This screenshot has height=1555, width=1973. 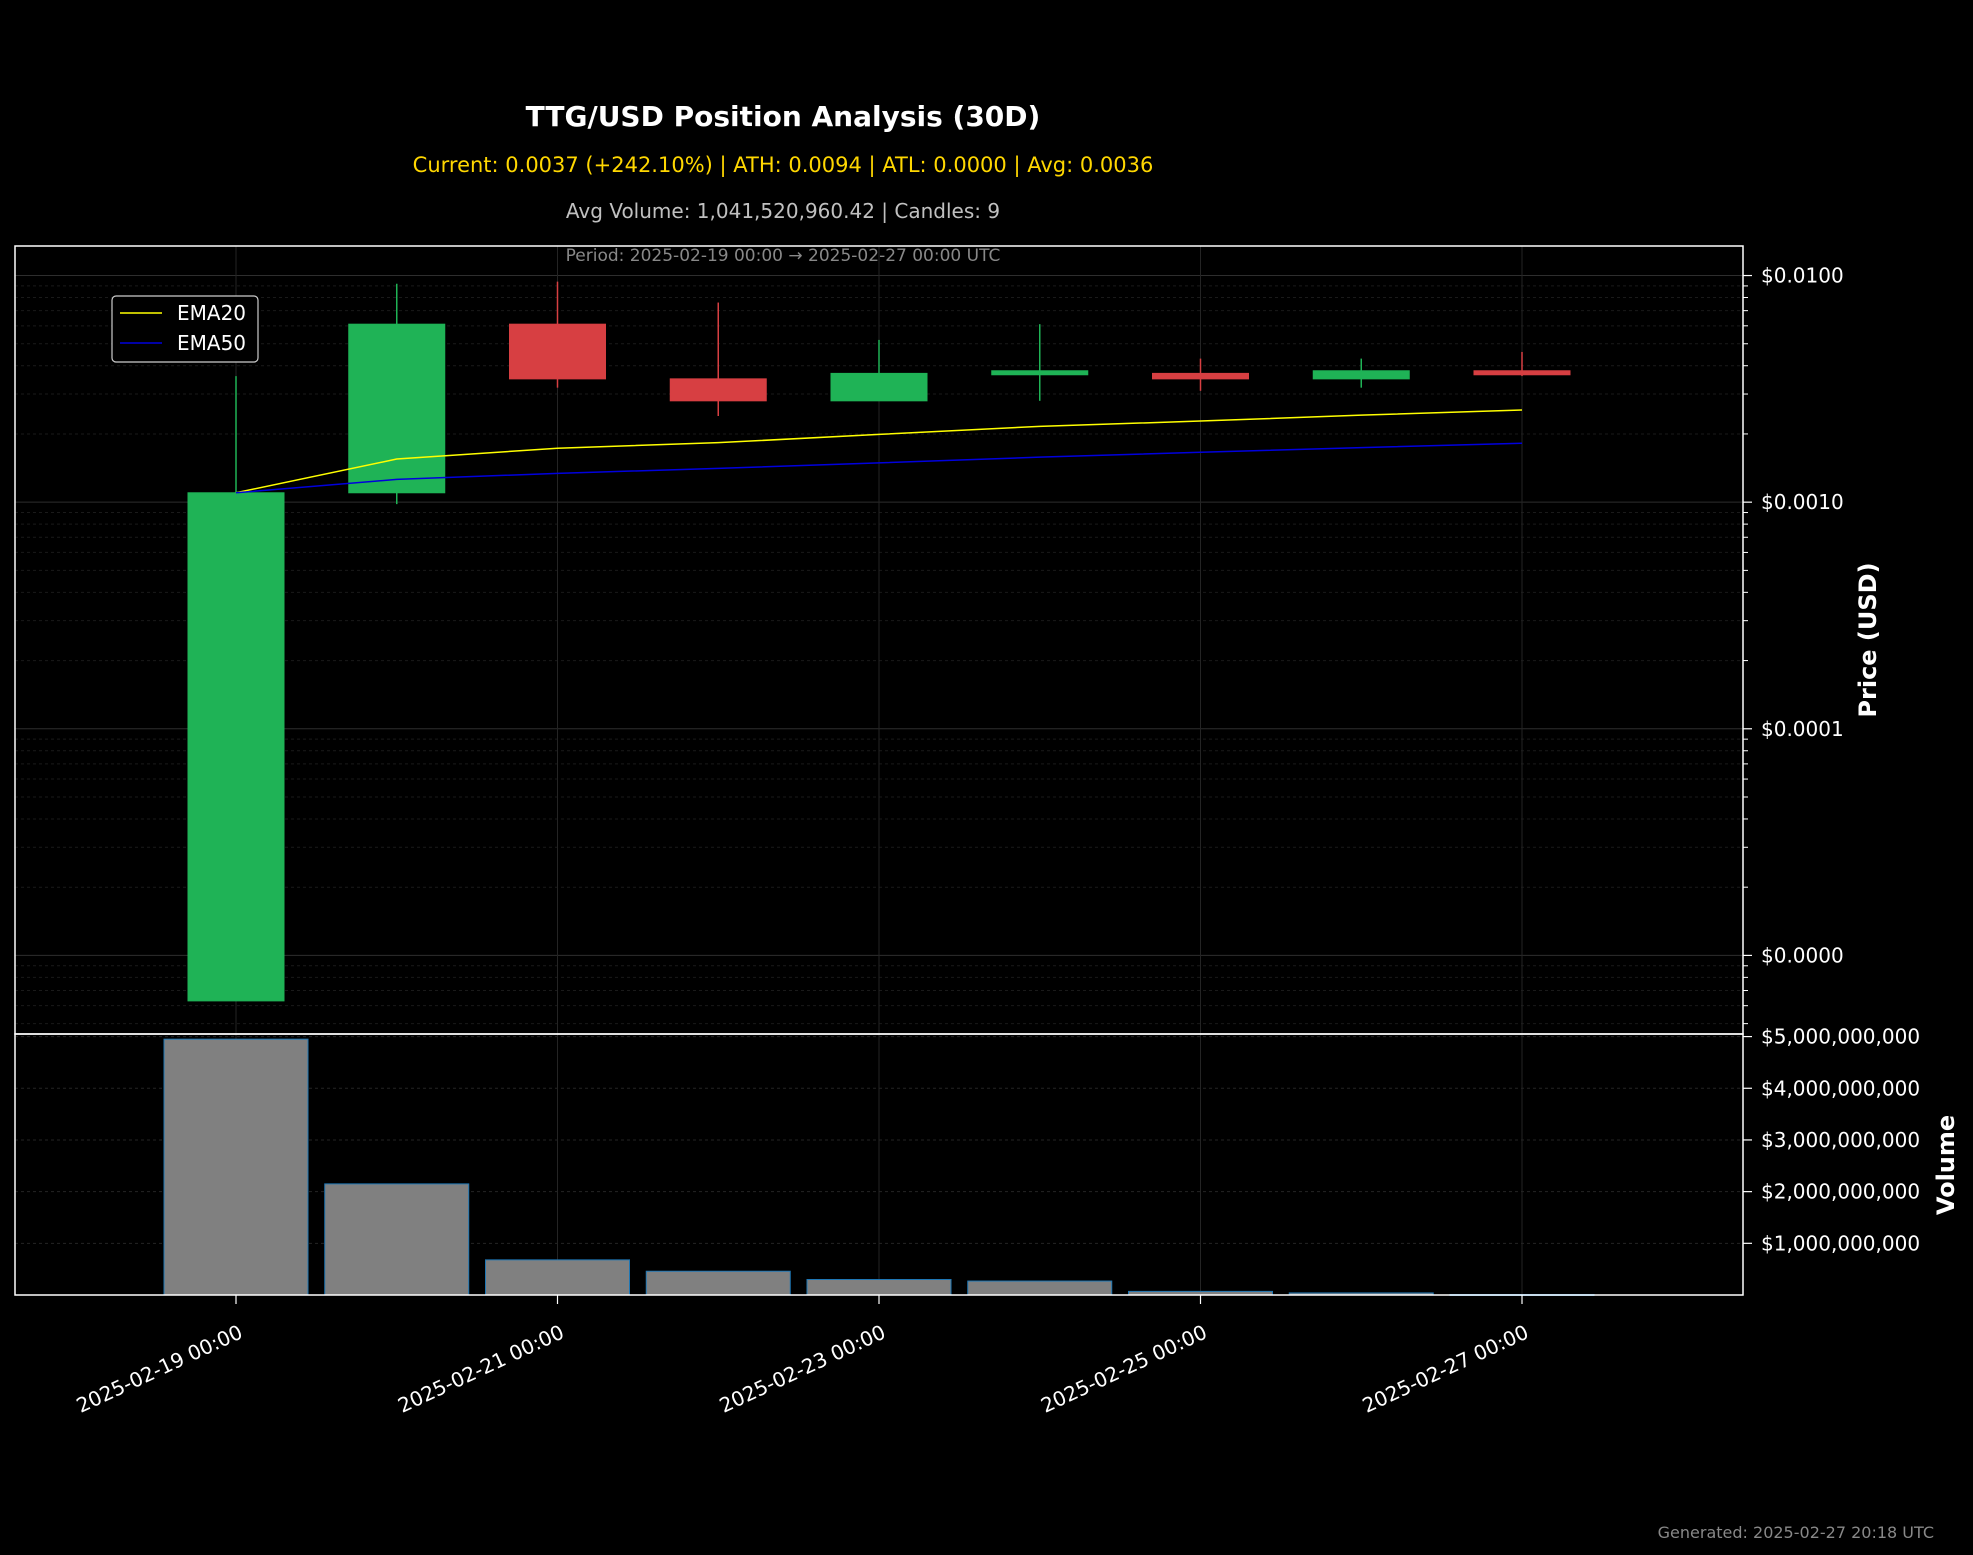 What do you see at coordinates (1840, 1140) in the screenshot?
I see `volume-tick-label: $3,000,000,000` at bounding box center [1840, 1140].